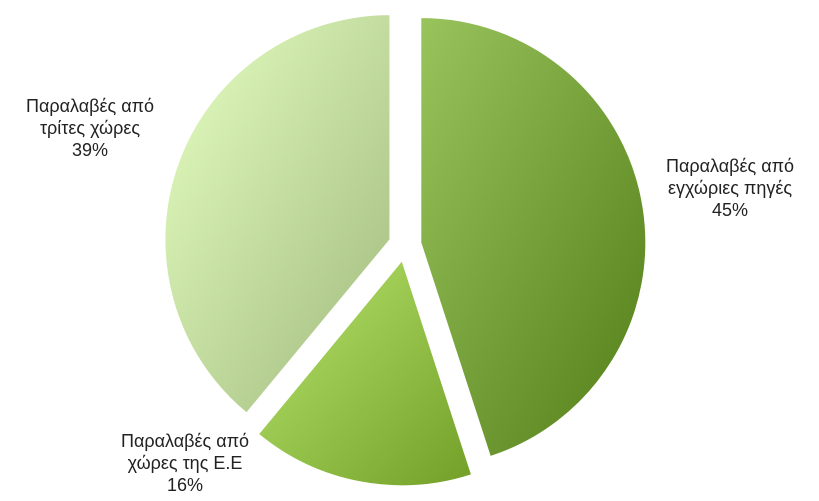  I want to click on slice-label-line: εγχώριες πηγές, so click(730, 188).